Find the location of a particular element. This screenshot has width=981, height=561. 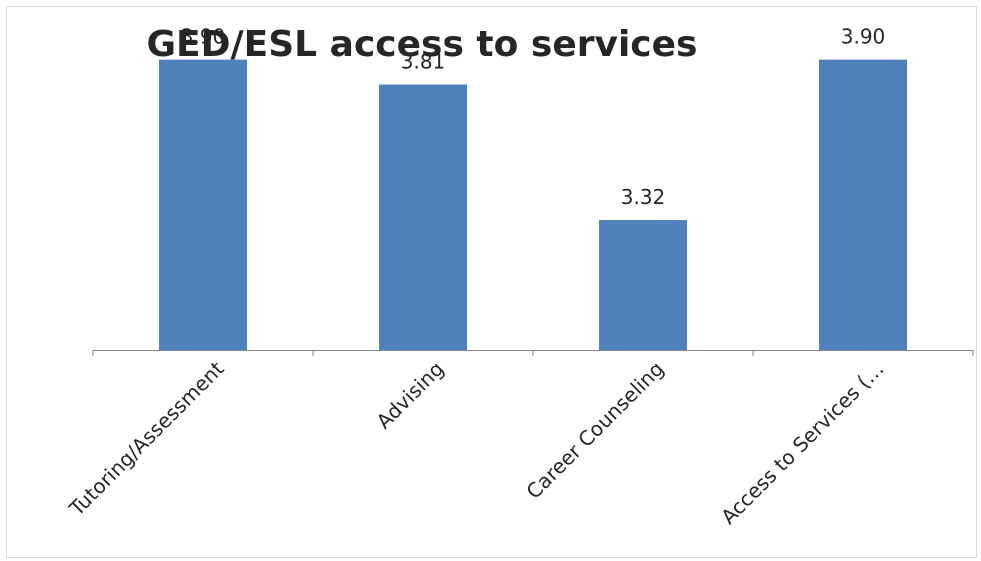

x-tick-label-2: Advising is located at coordinates (410, 395).